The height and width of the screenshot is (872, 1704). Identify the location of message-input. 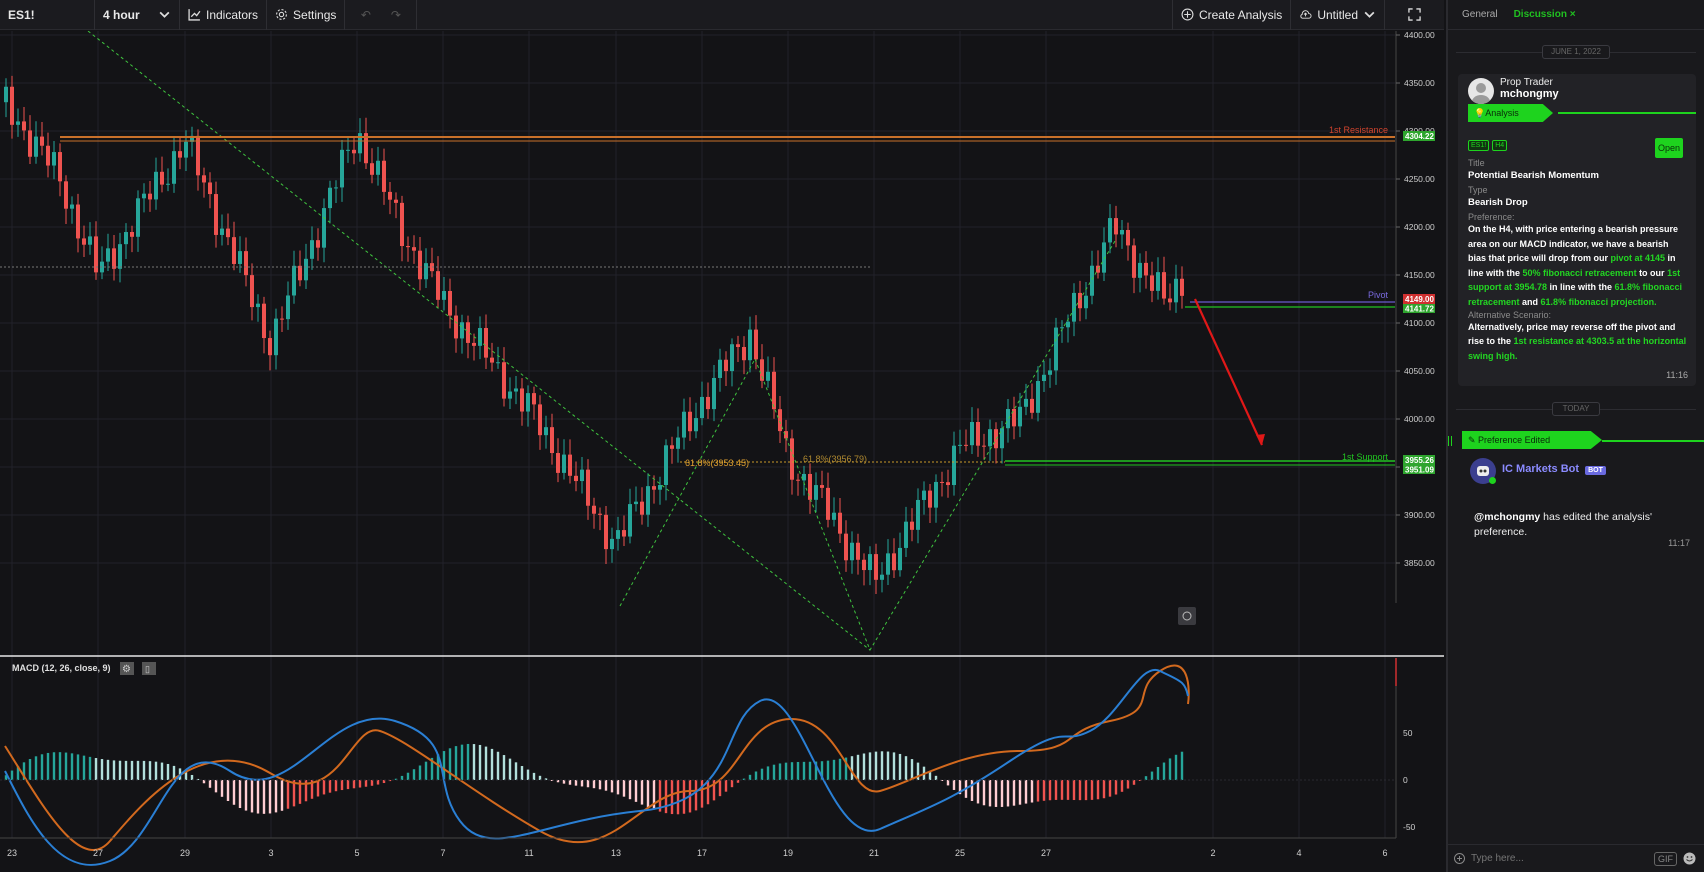
(1559, 858).